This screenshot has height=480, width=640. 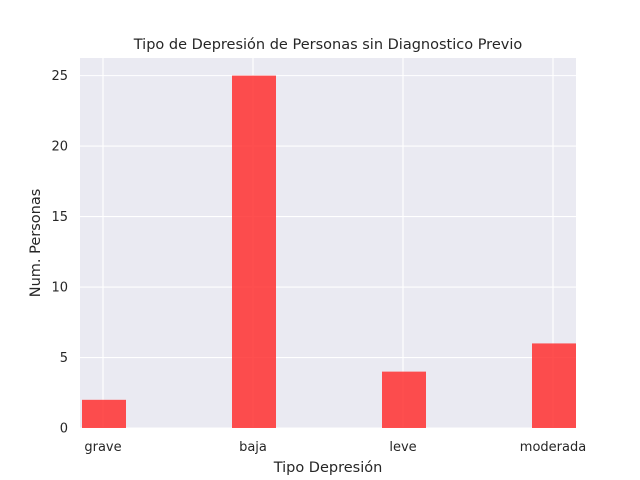 What do you see at coordinates (102, 447) in the screenshot?
I see `x-tick-label: grave` at bounding box center [102, 447].